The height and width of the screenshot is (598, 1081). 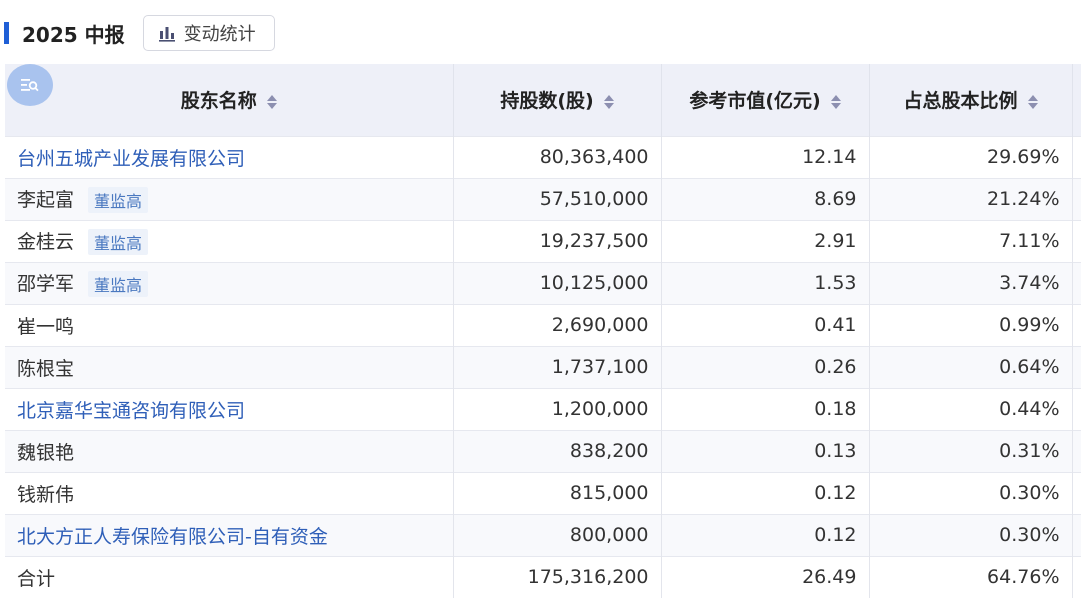 What do you see at coordinates (131, 158) in the screenshot?
I see `shareholder-name: 台州五城产业发展有限公司` at bounding box center [131, 158].